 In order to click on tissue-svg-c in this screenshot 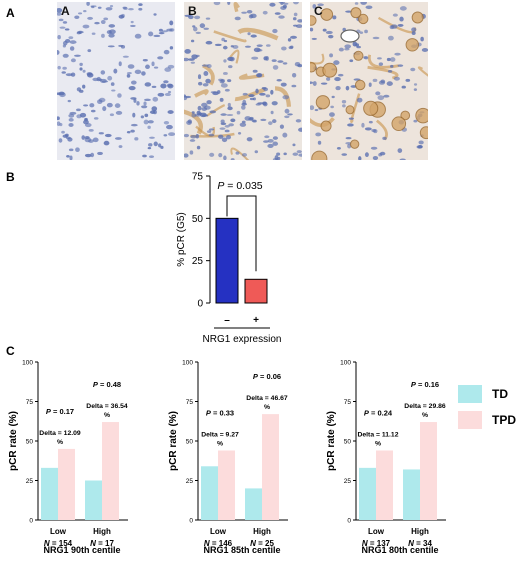, I will do `click(369, 81)`.